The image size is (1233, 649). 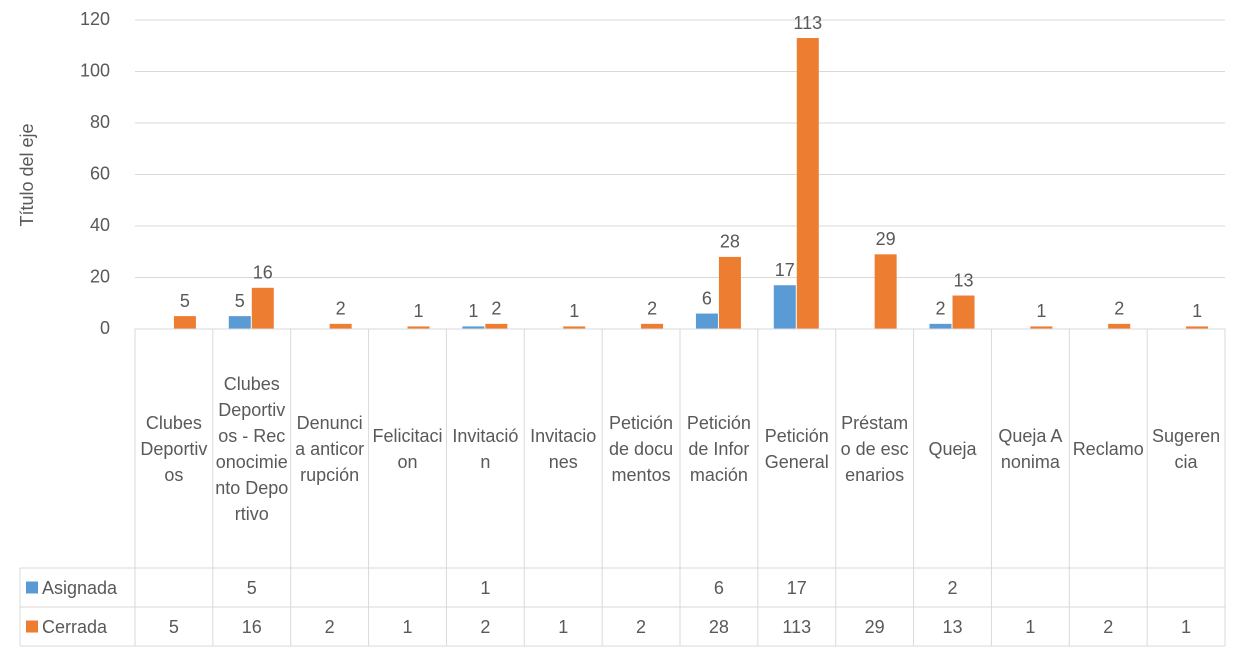 I want to click on table-value: 16, so click(x=251, y=626).